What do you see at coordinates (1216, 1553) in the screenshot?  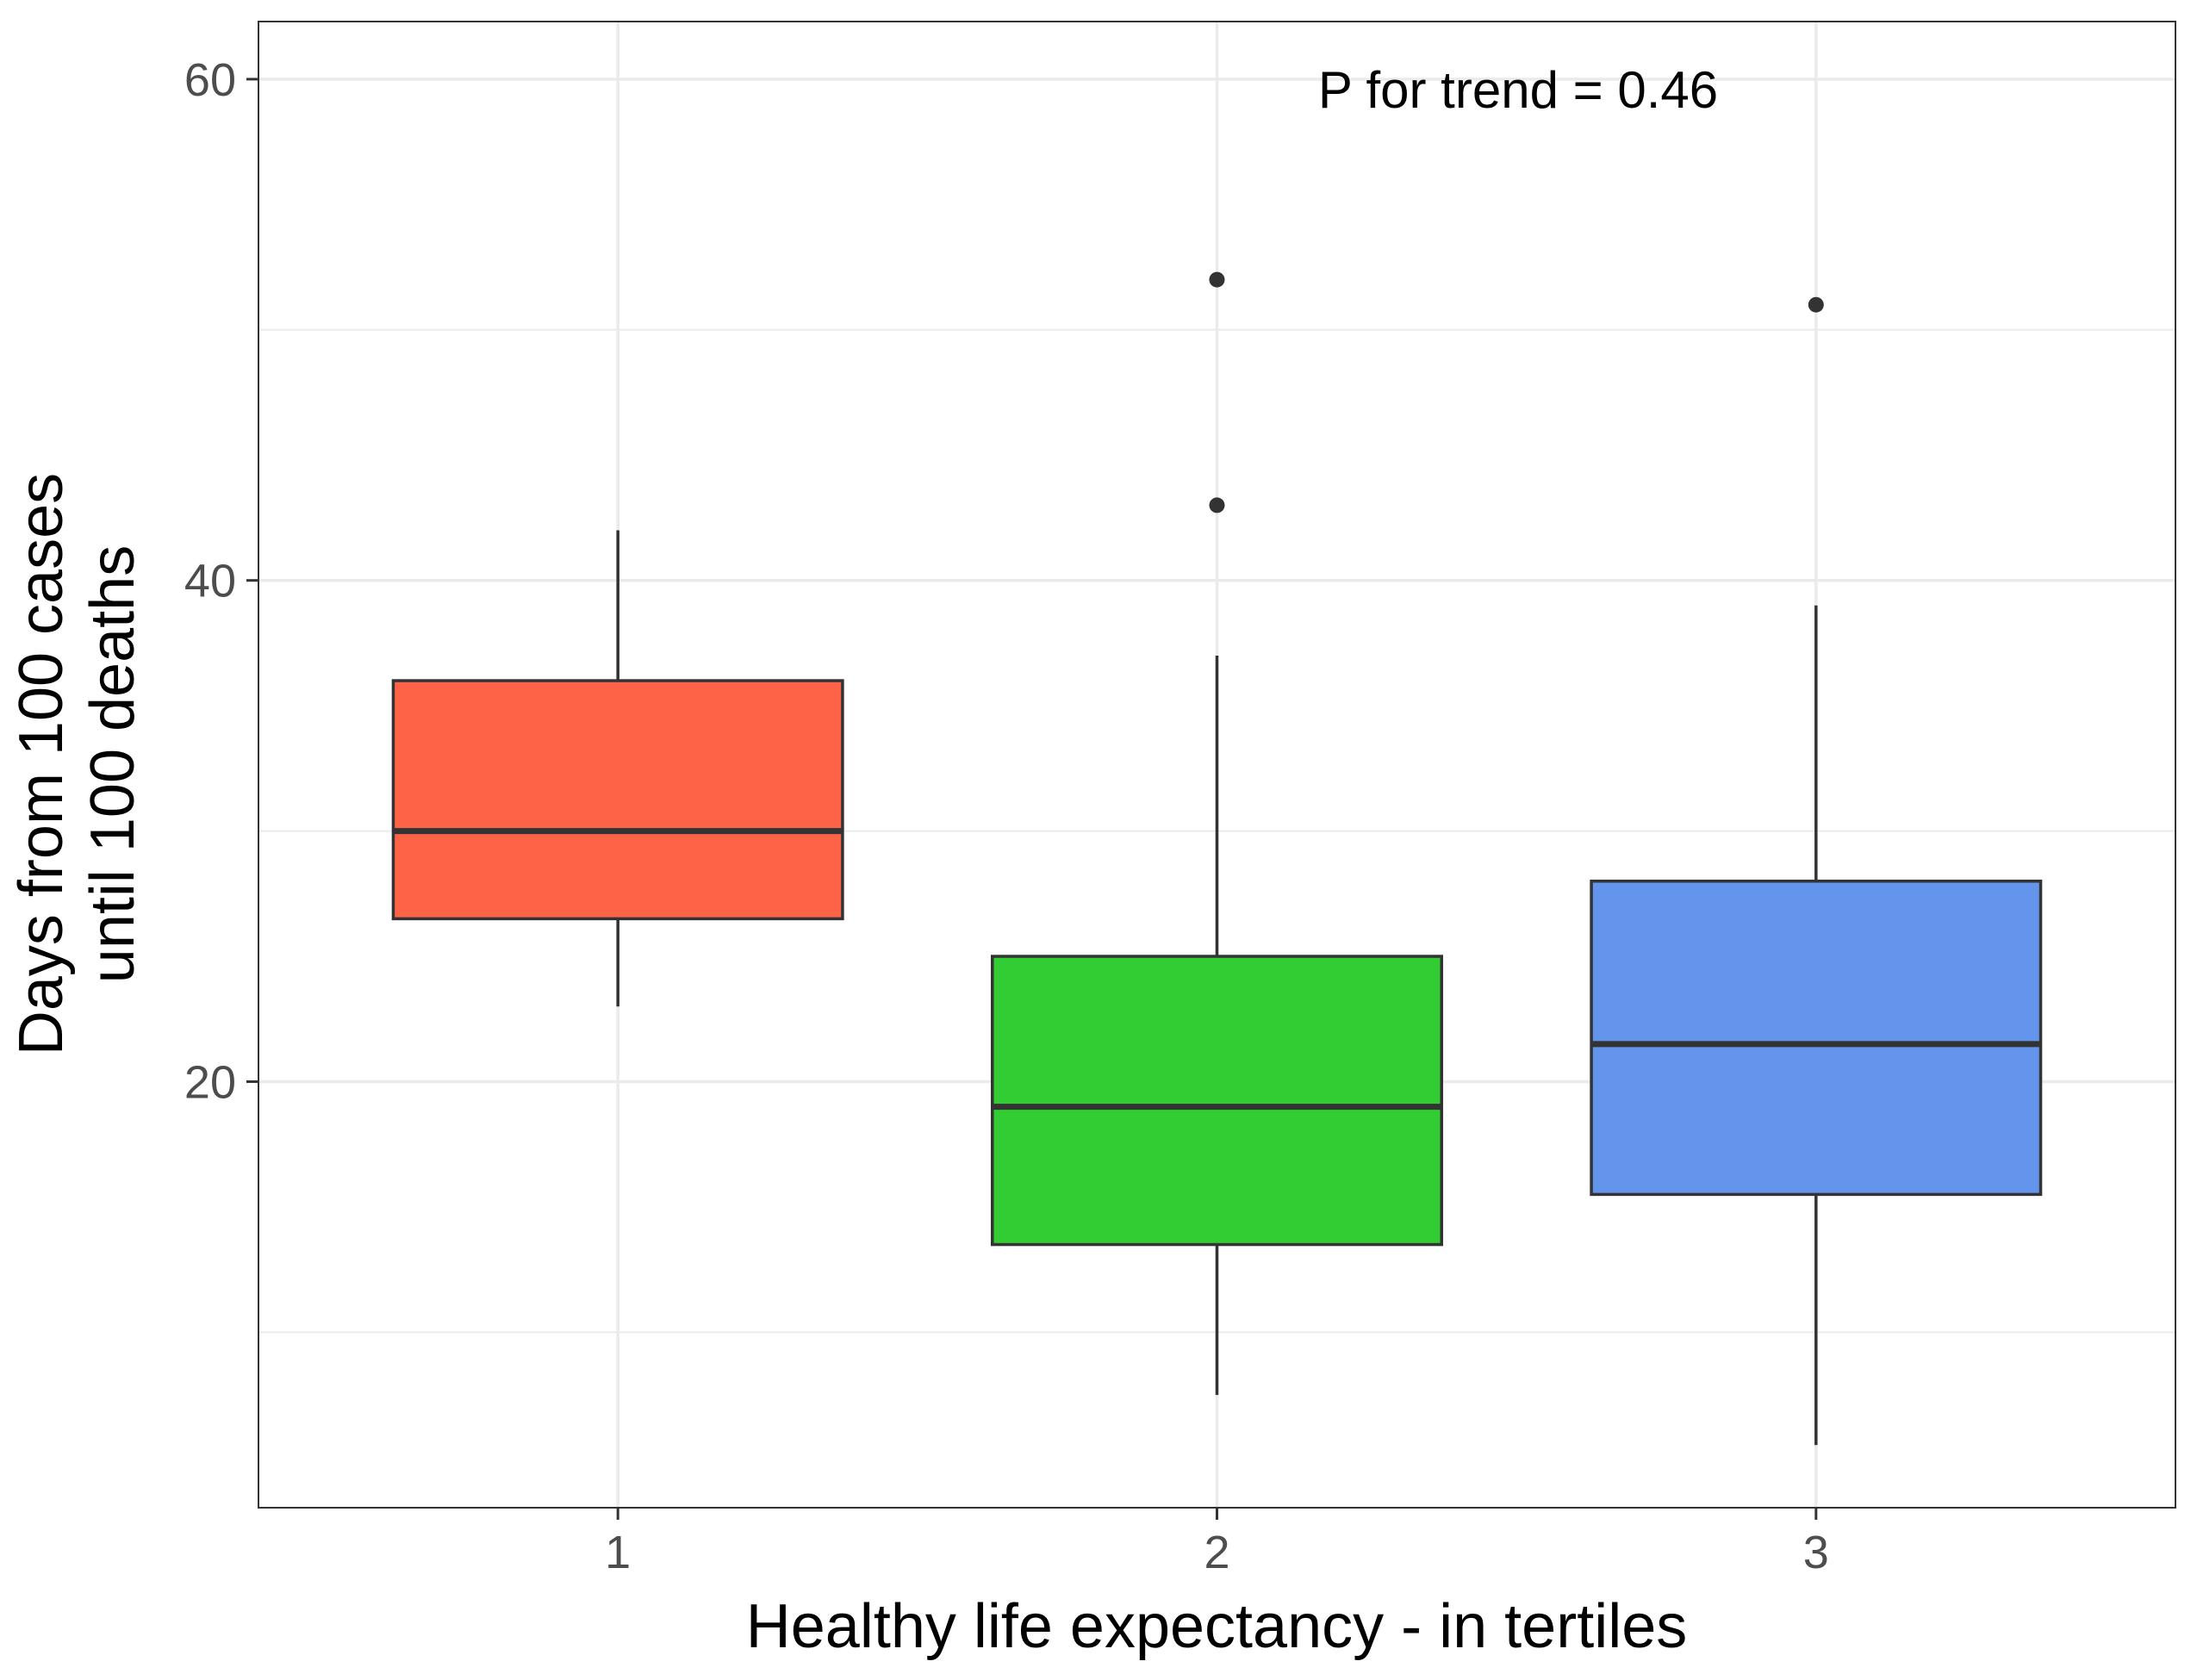 I see `x-tick-label: 2` at bounding box center [1216, 1553].